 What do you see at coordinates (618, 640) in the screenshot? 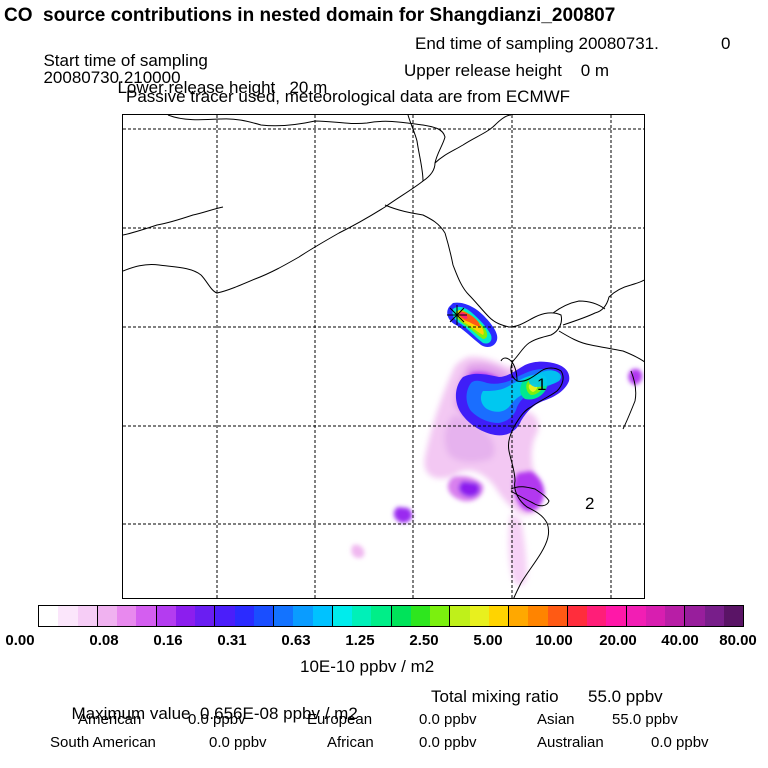
I see `colorbar-tick: 20.00` at bounding box center [618, 640].